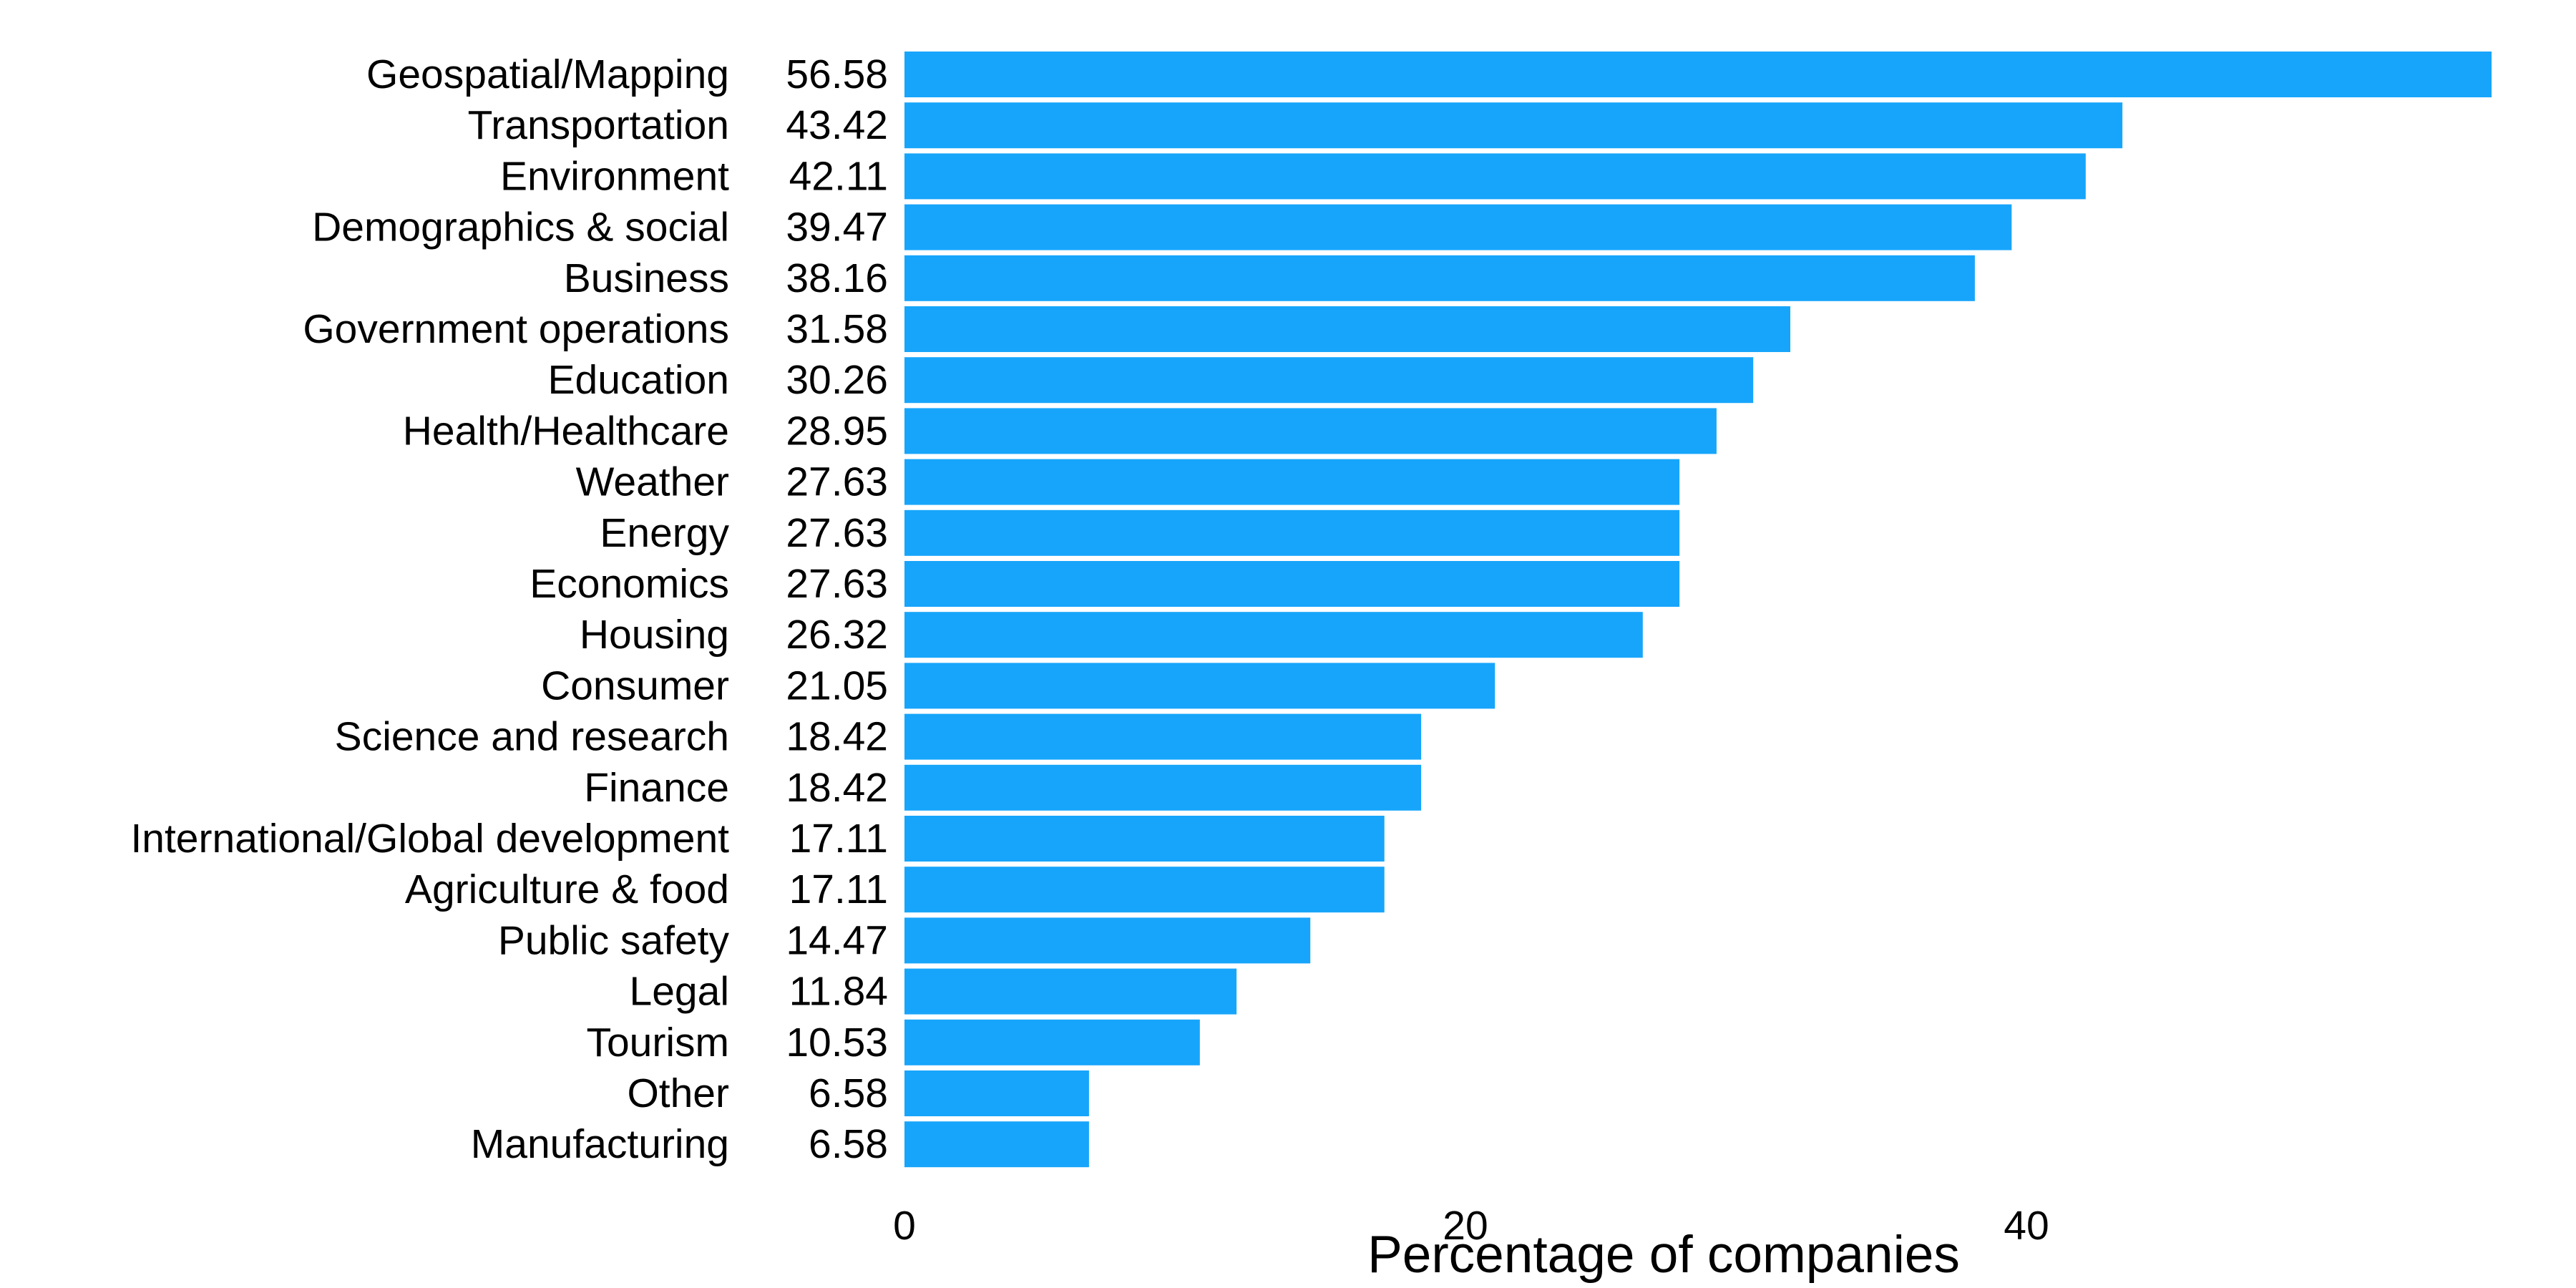 This screenshot has width=2576, height=1288. I want to click on value-label: 11.84, so click(838, 992).